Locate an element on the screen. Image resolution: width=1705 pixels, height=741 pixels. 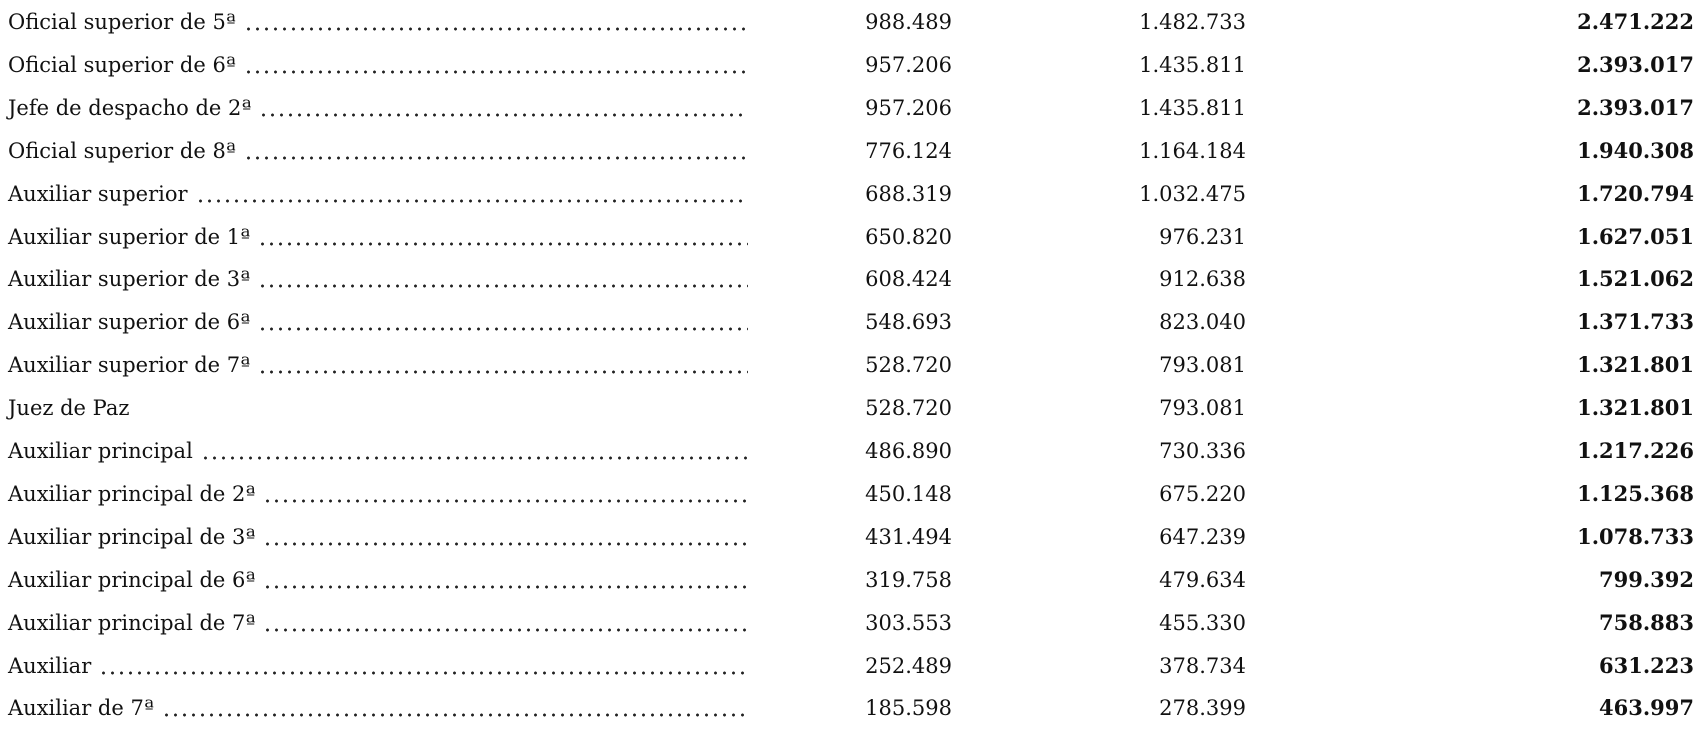
value-col-2: 730.336 is located at coordinates (1202, 451).